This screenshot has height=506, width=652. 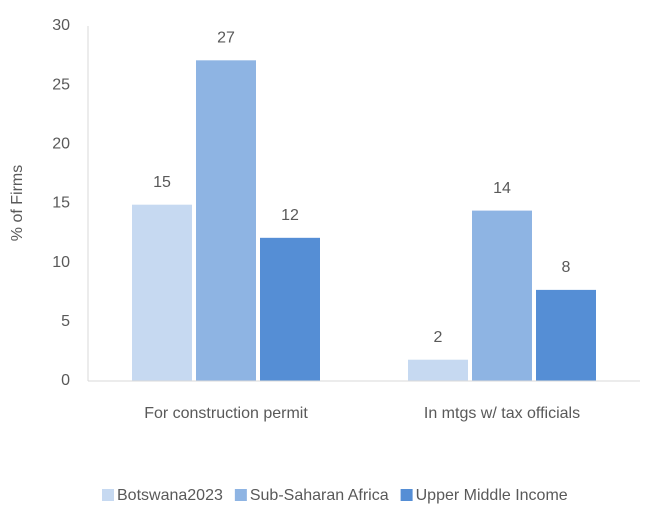 What do you see at coordinates (162, 182) in the screenshot?
I see `data-label: 15` at bounding box center [162, 182].